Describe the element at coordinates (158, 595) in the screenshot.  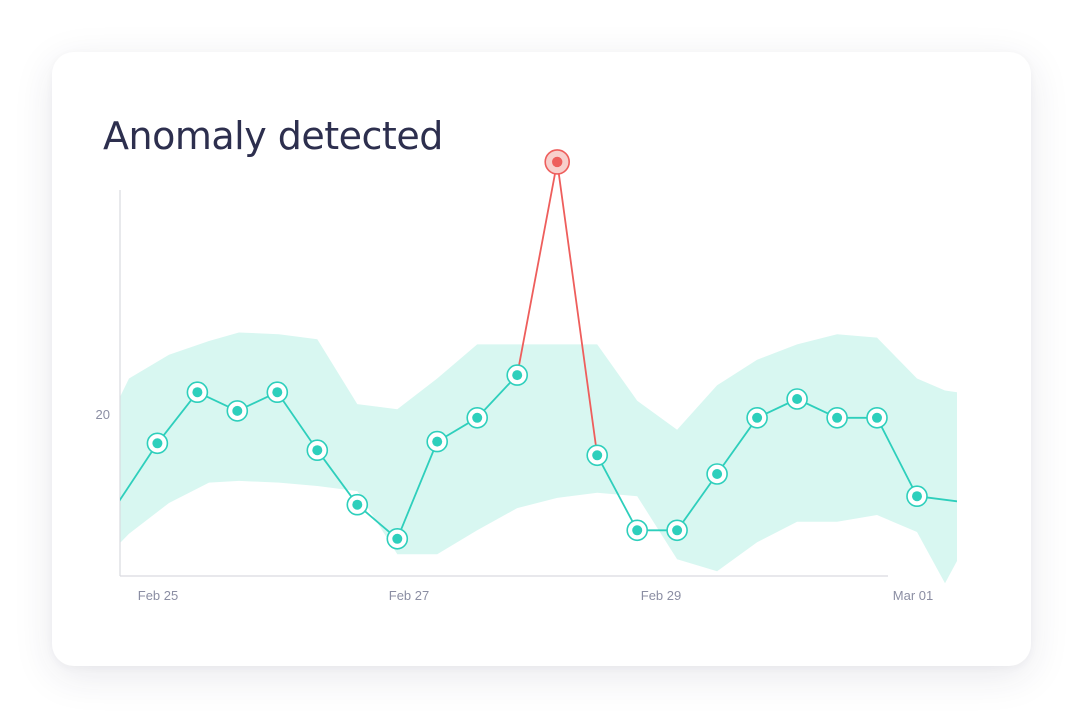
I see `x-tick-label: Feb 25` at that location.